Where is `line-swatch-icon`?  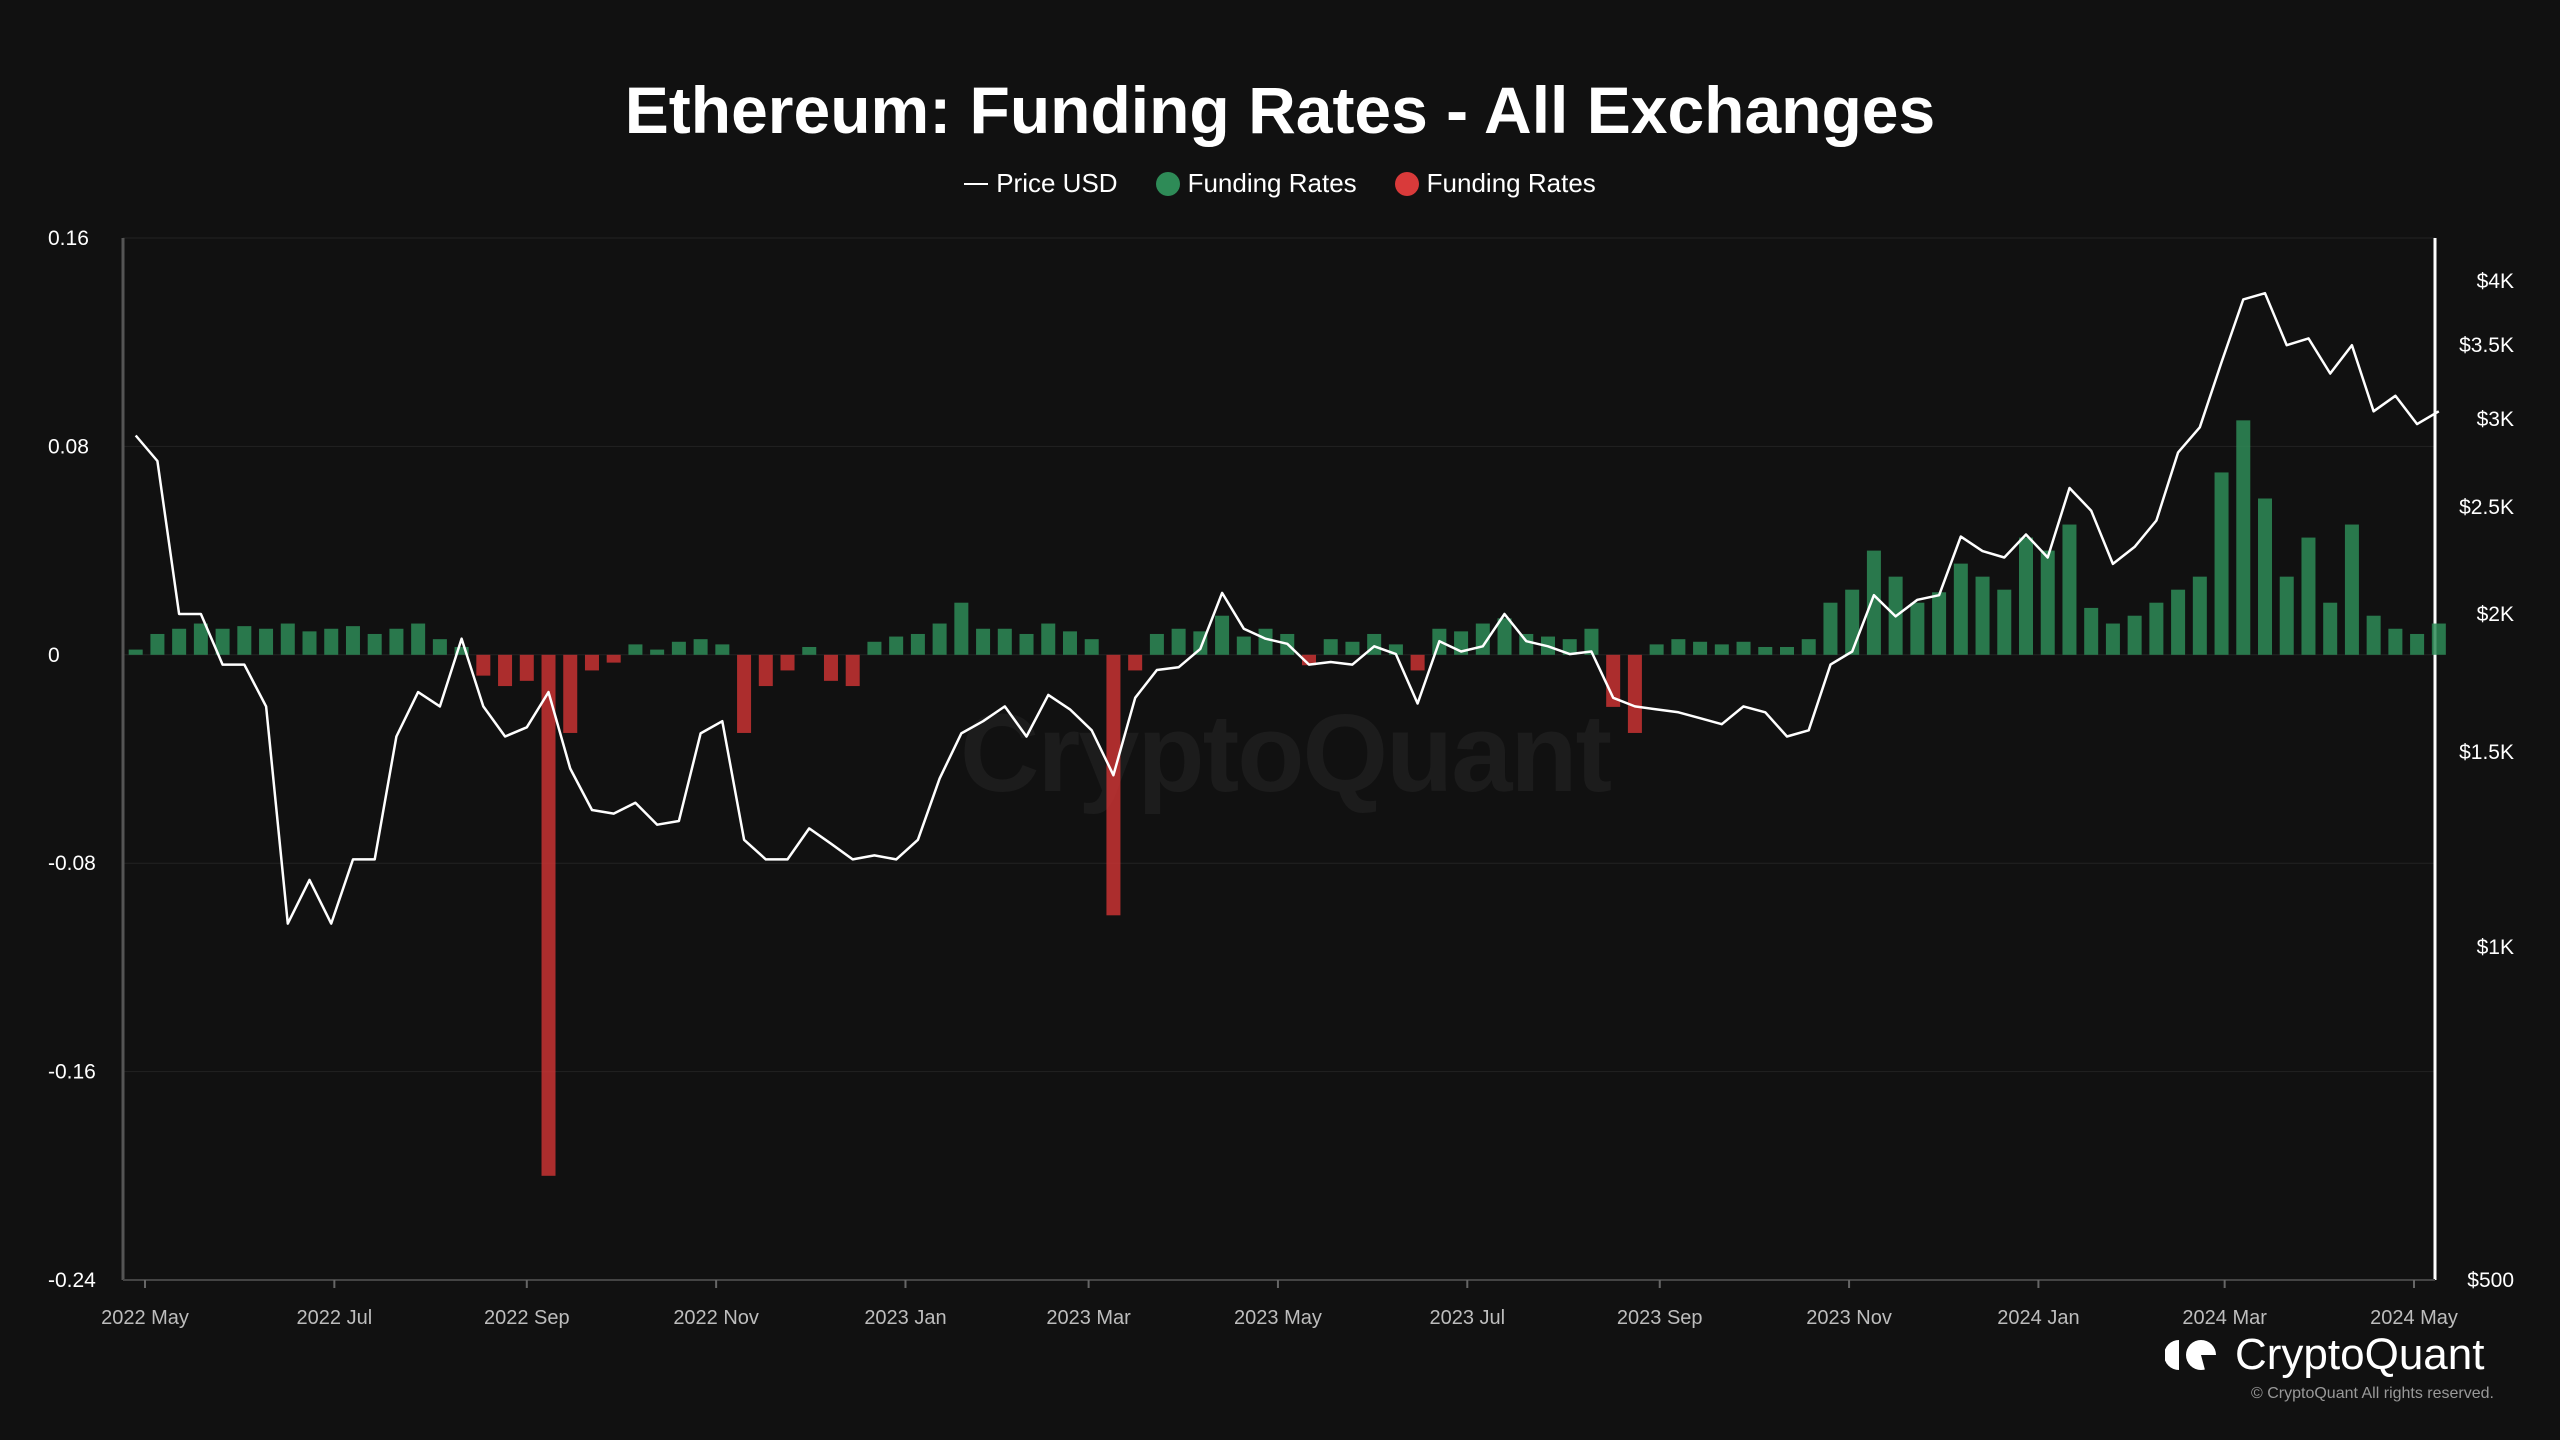
line-swatch-icon is located at coordinates (976, 183).